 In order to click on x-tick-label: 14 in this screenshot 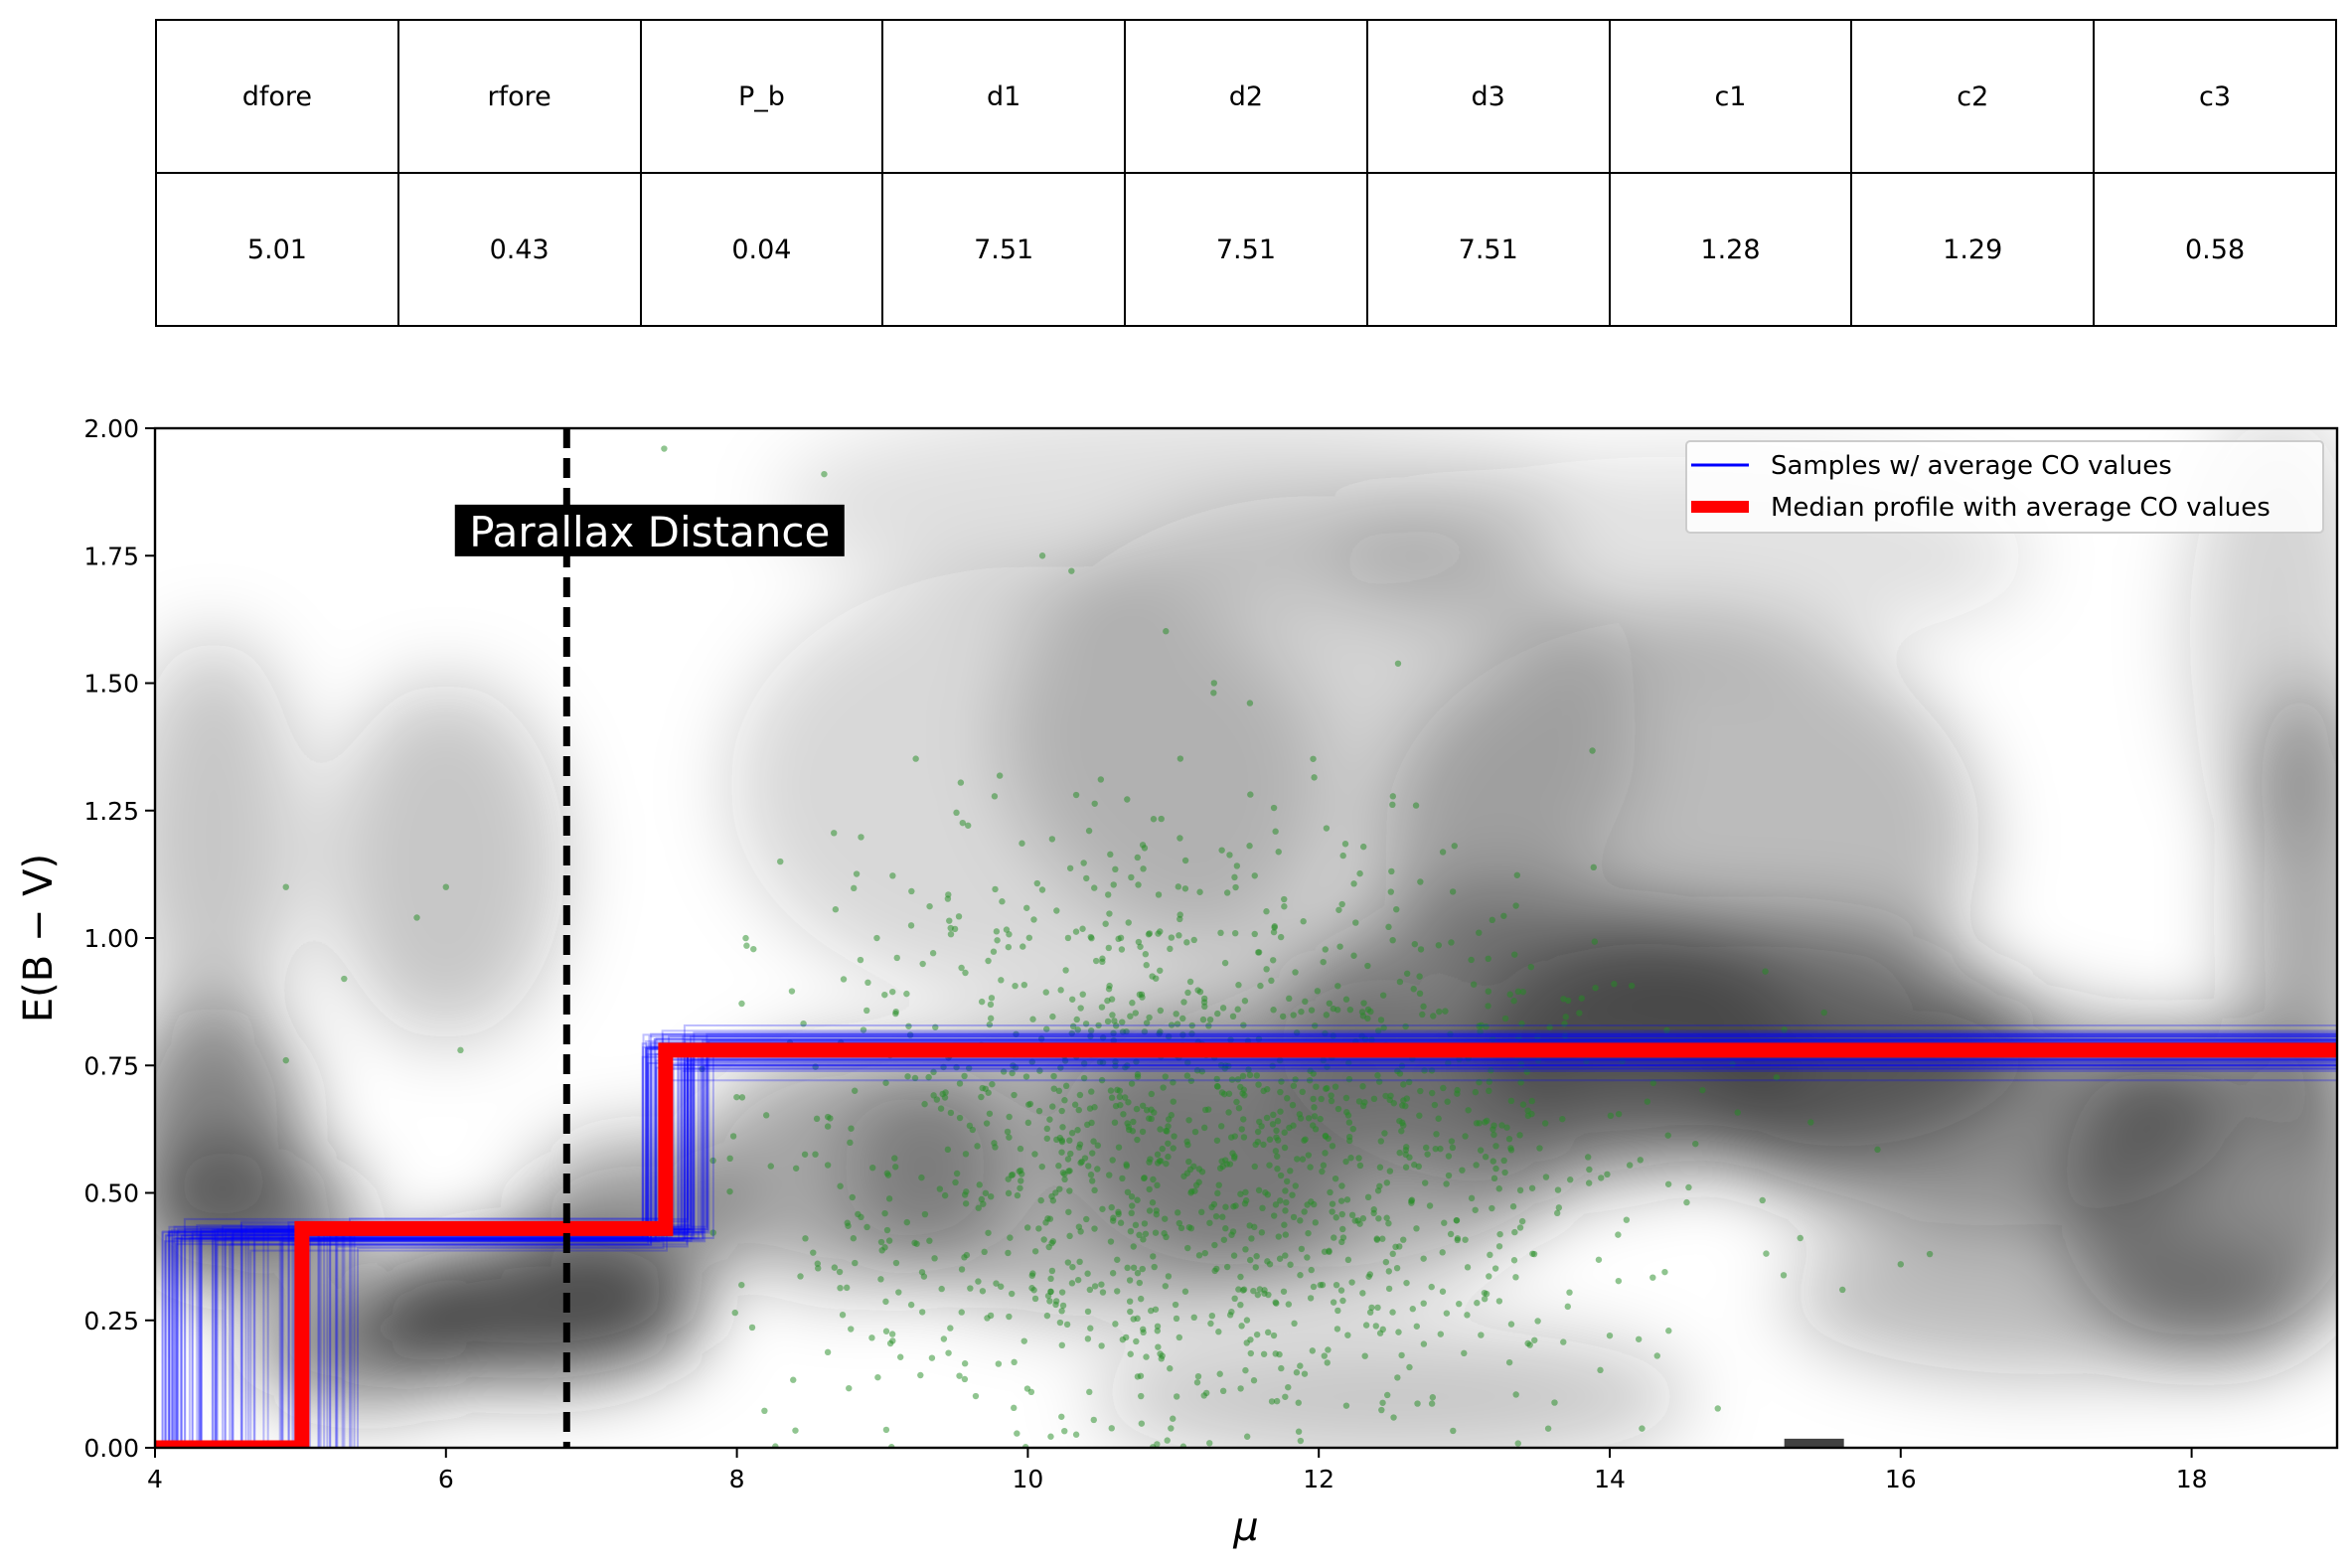, I will do `click(1610, 1479)`.